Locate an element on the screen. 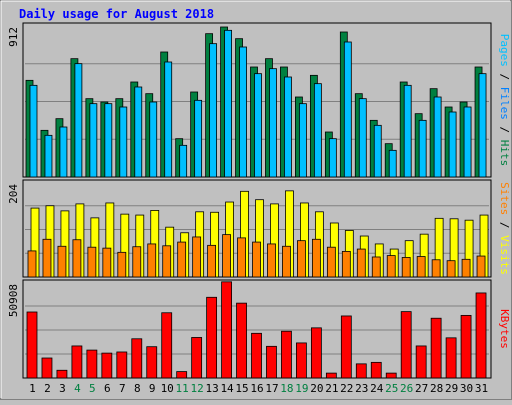  x-tick-label: 17 is located at coordinates (271, 388).